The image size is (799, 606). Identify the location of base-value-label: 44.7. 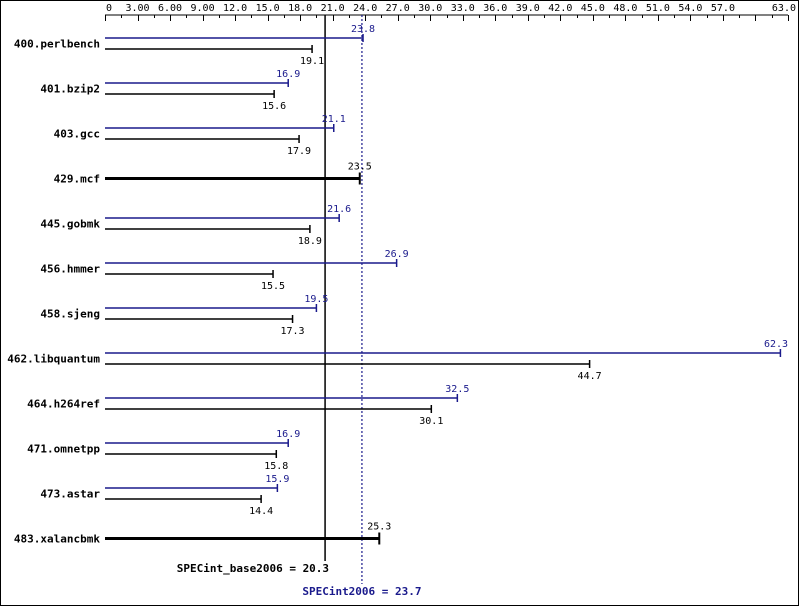
(590, 376).